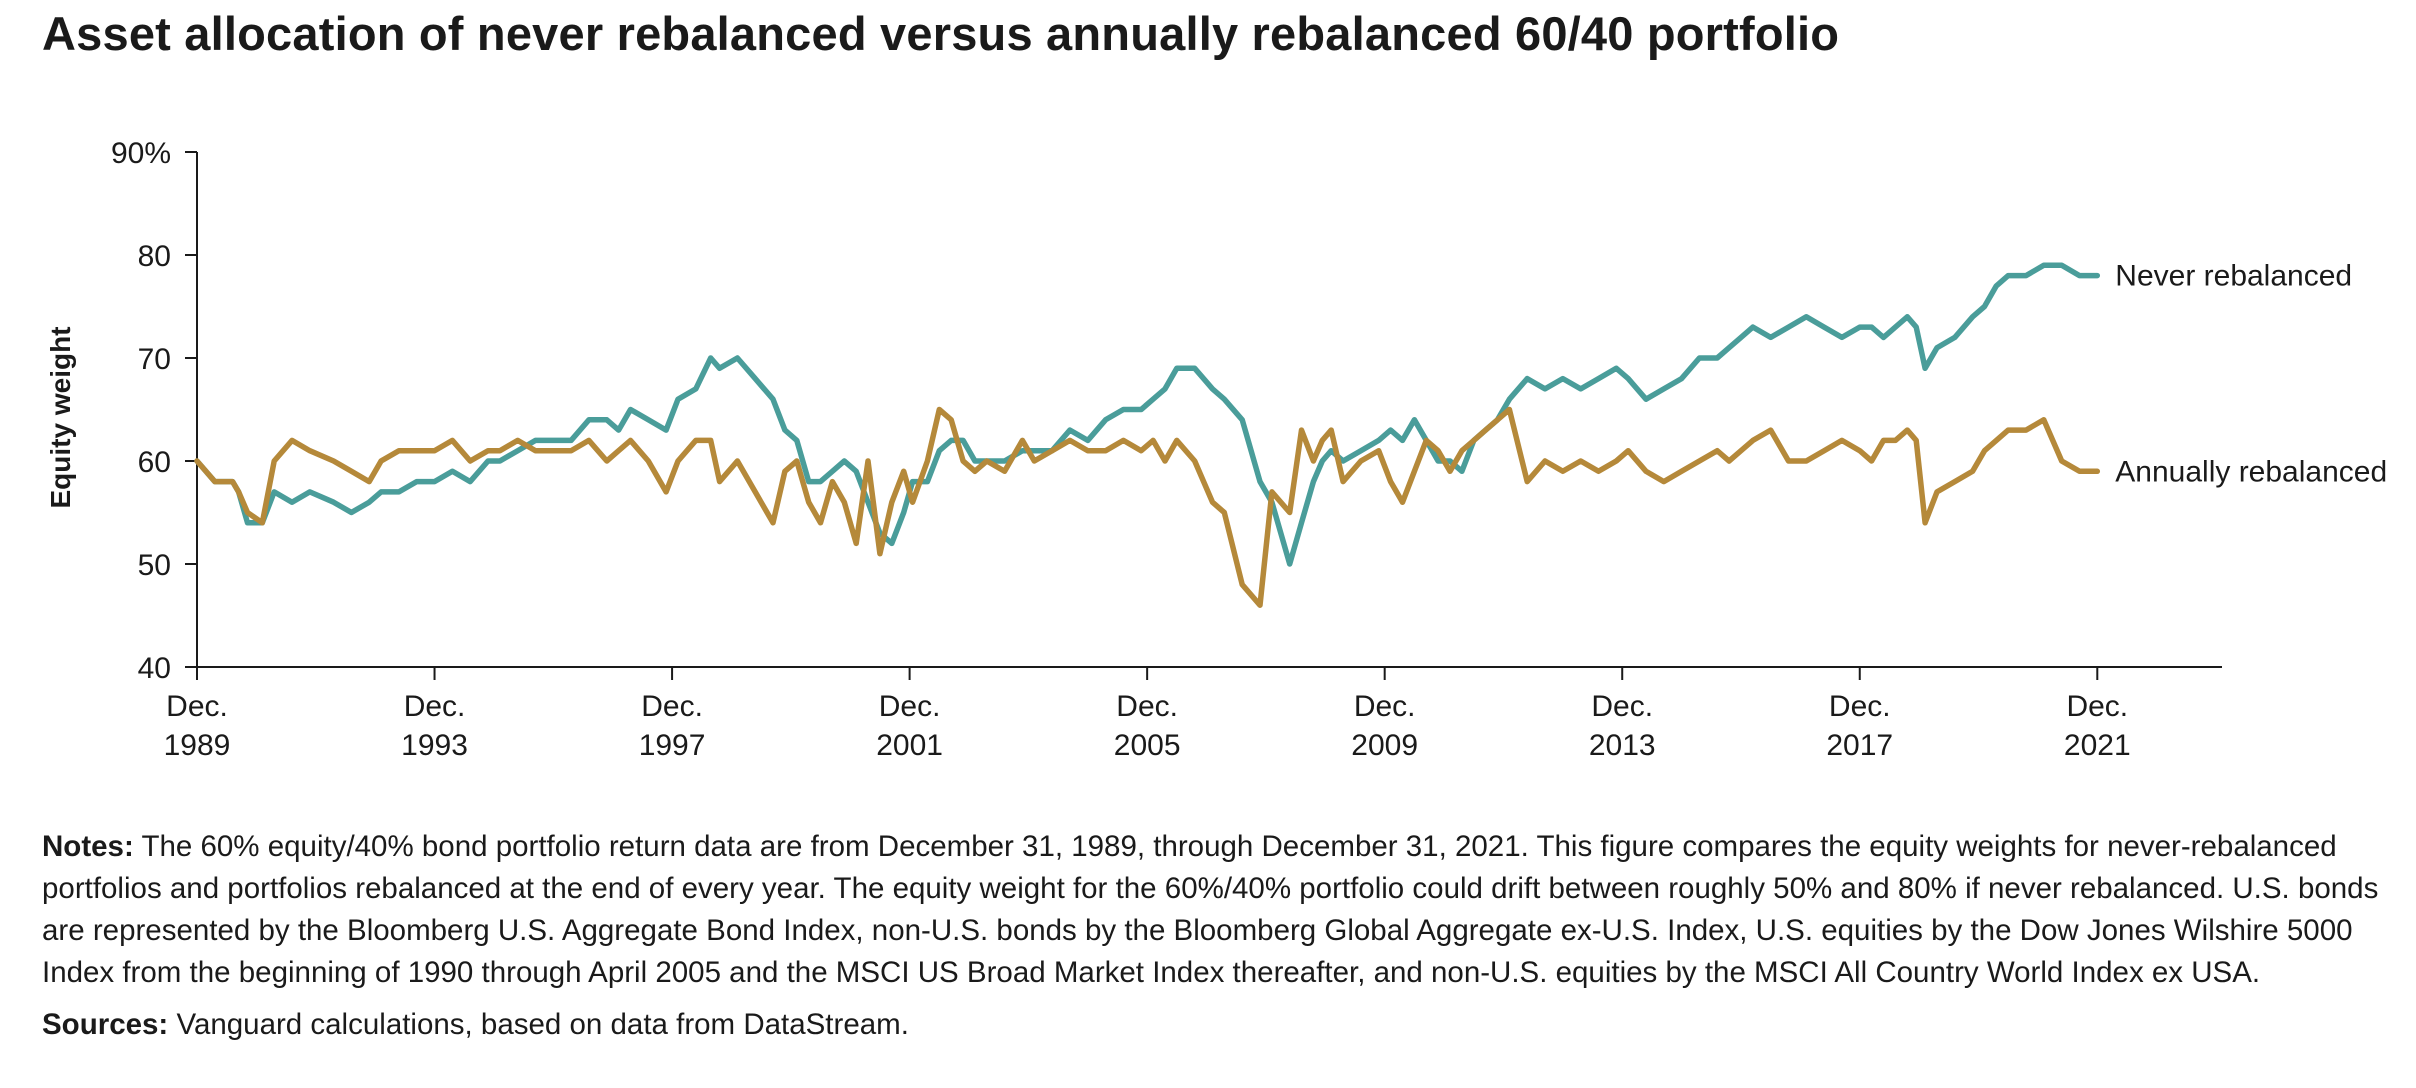  Describe the element at coordinates (105, 1024) in the screenshot. I see `sources-label: Sources:` at that location.